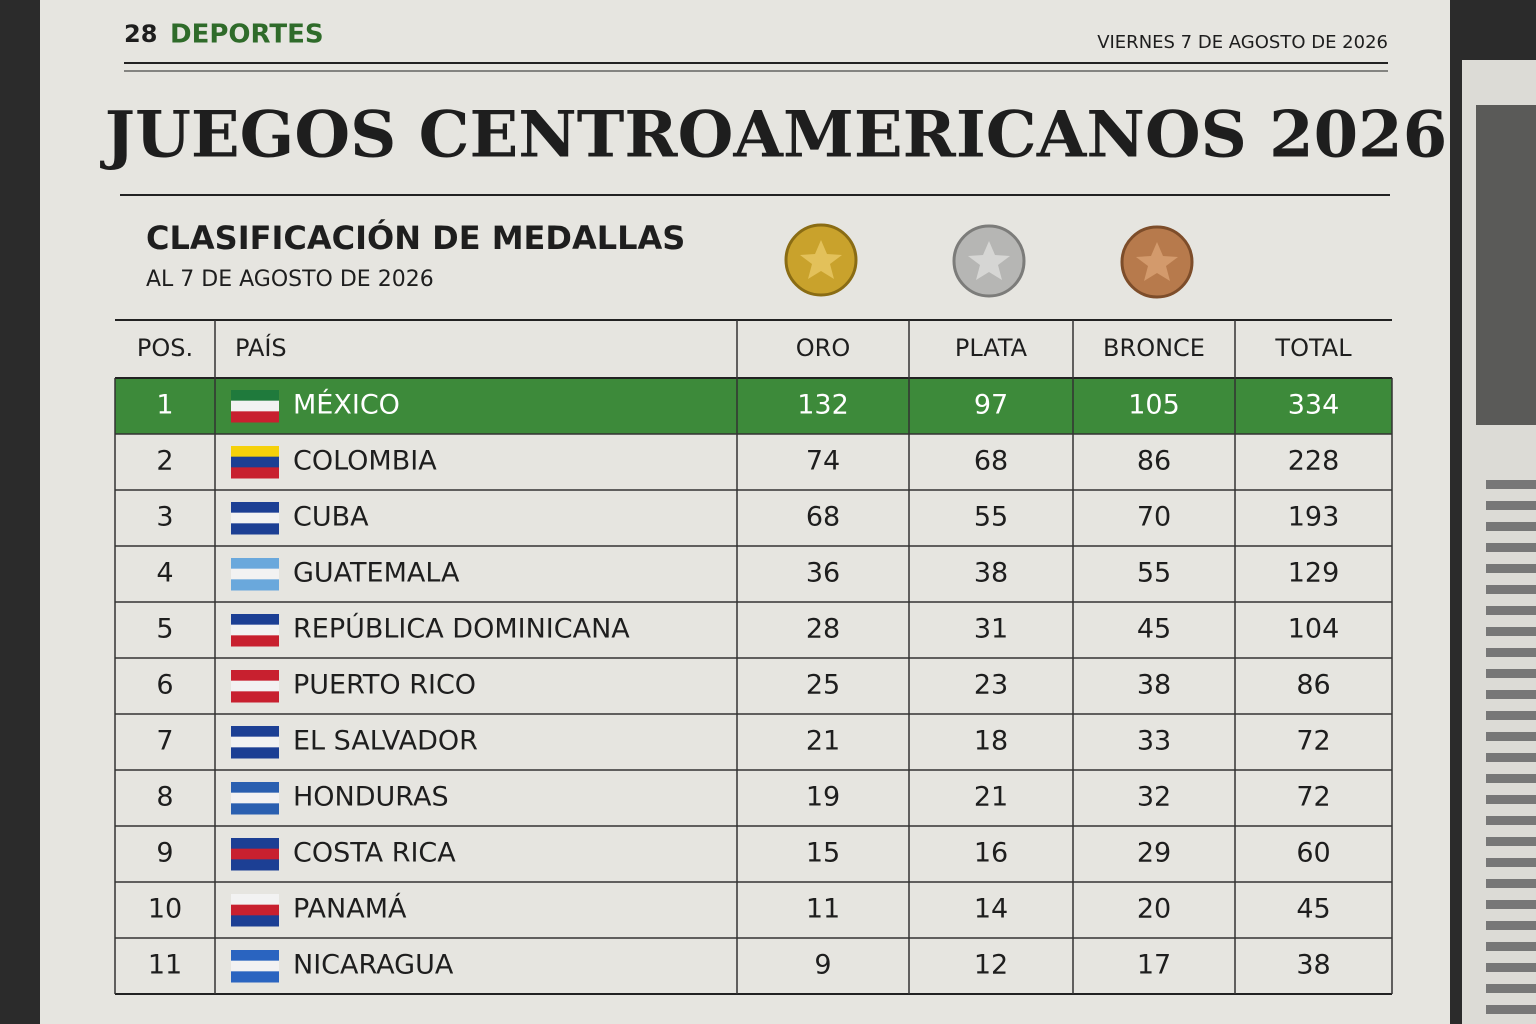 This screenshot has width=1536, height=1024. Describe the element at coordinates (164, 741) in the screenshot. I see `cell-value: 7` at that location.